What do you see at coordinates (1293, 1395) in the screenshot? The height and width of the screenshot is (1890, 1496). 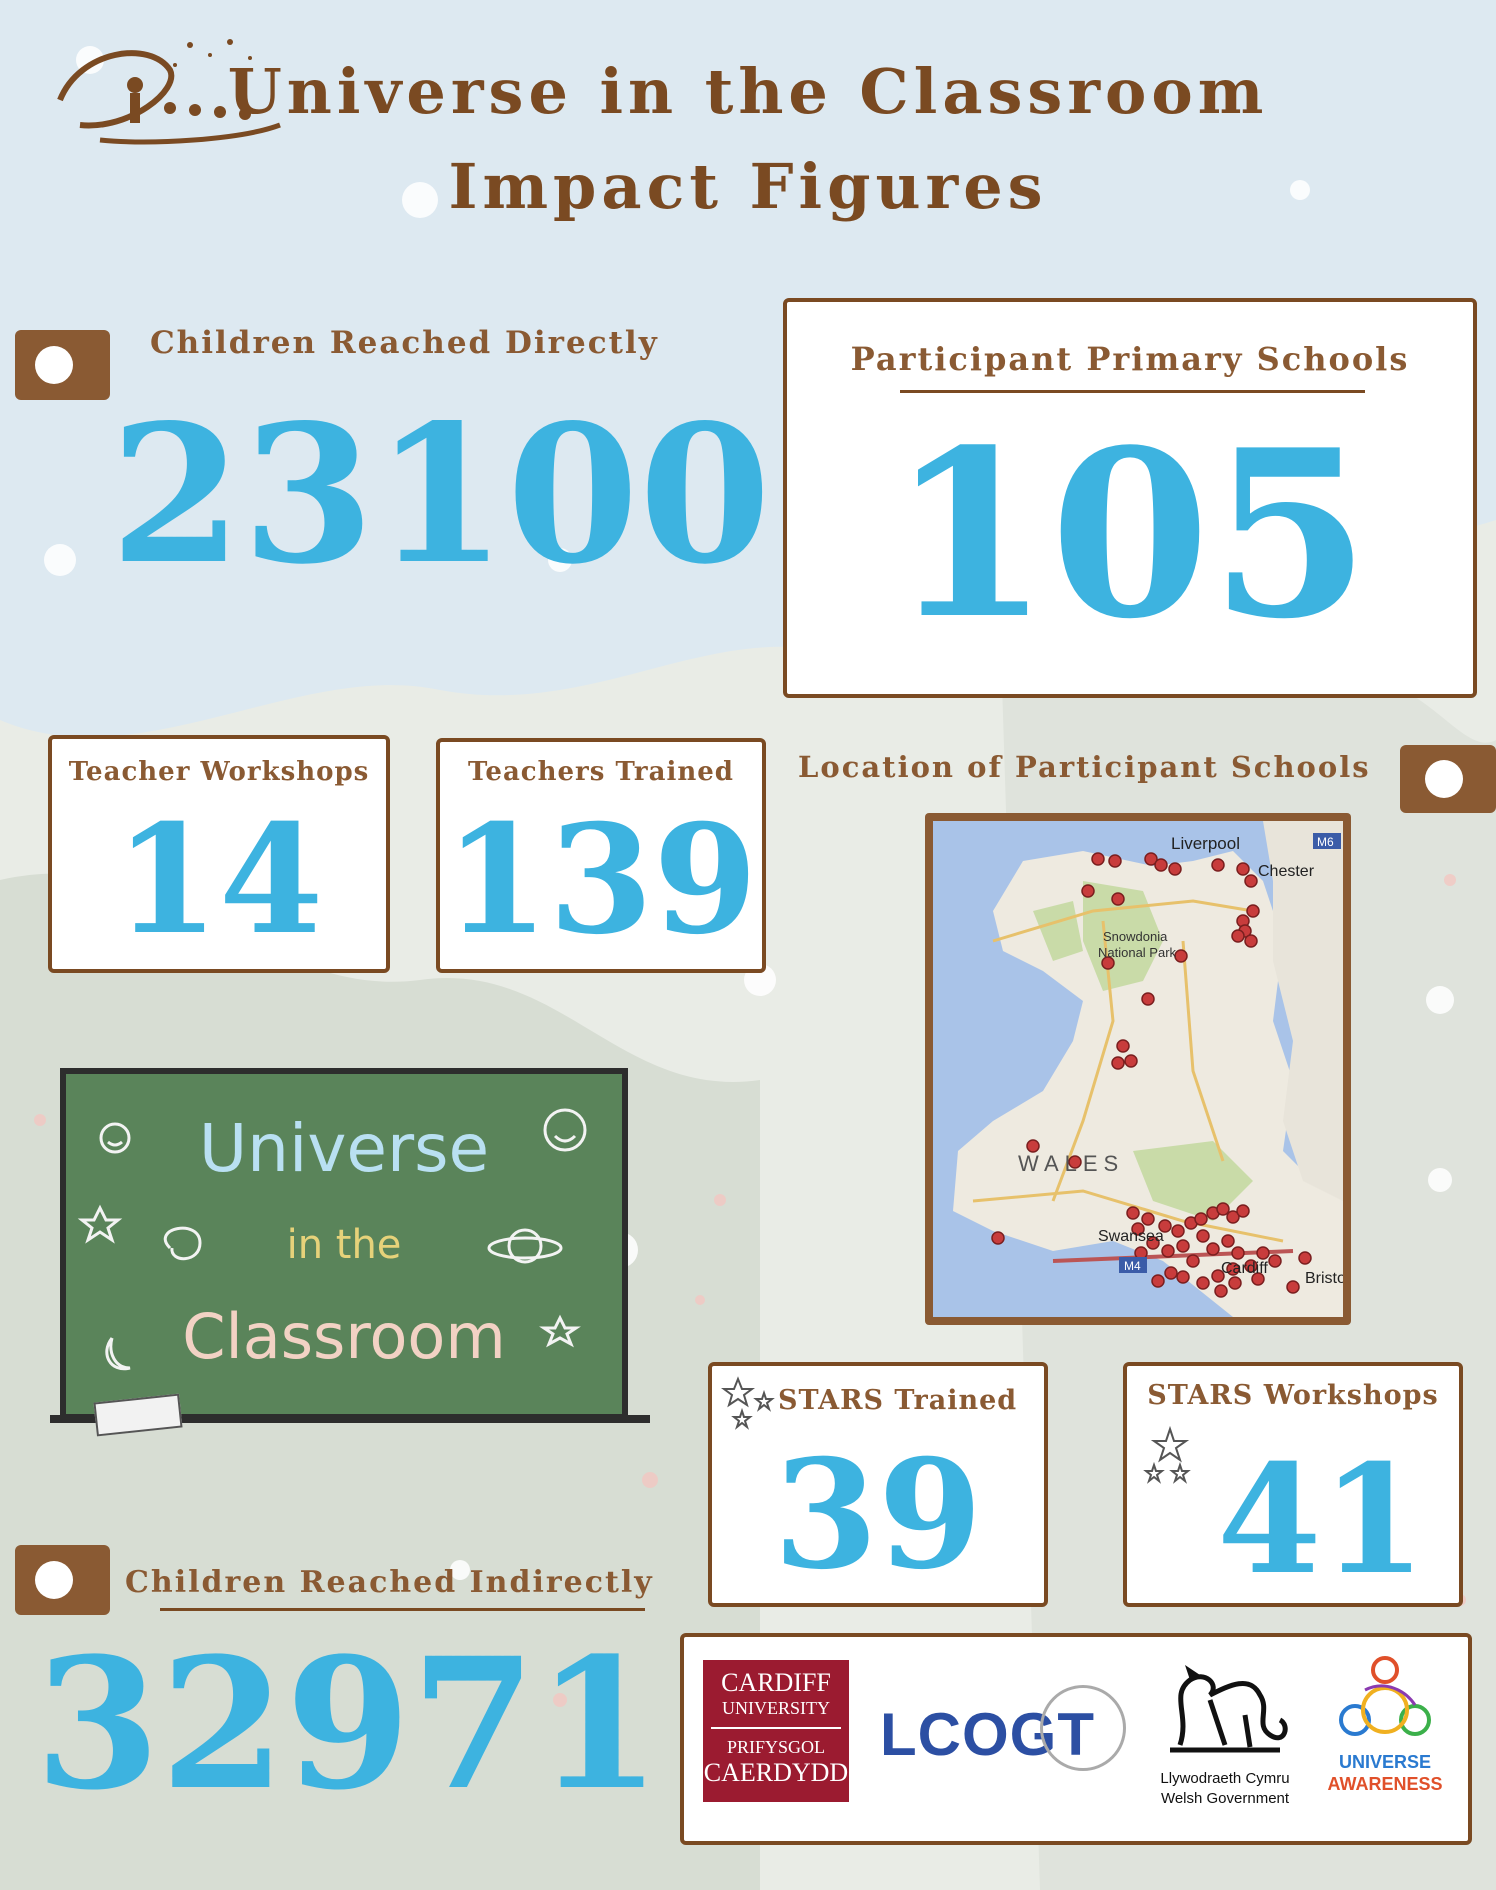 I see `stars-workshops-label: STARS Workshops` at bounding box center [1293, 1395].